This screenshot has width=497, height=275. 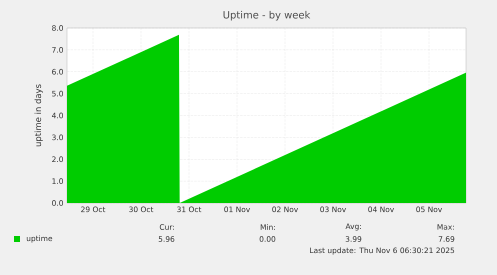 What do you see at coordinates (38, 115) in the screenshot?
I see `y-axis-title: uptime in days` at bounding box center [38, 115].